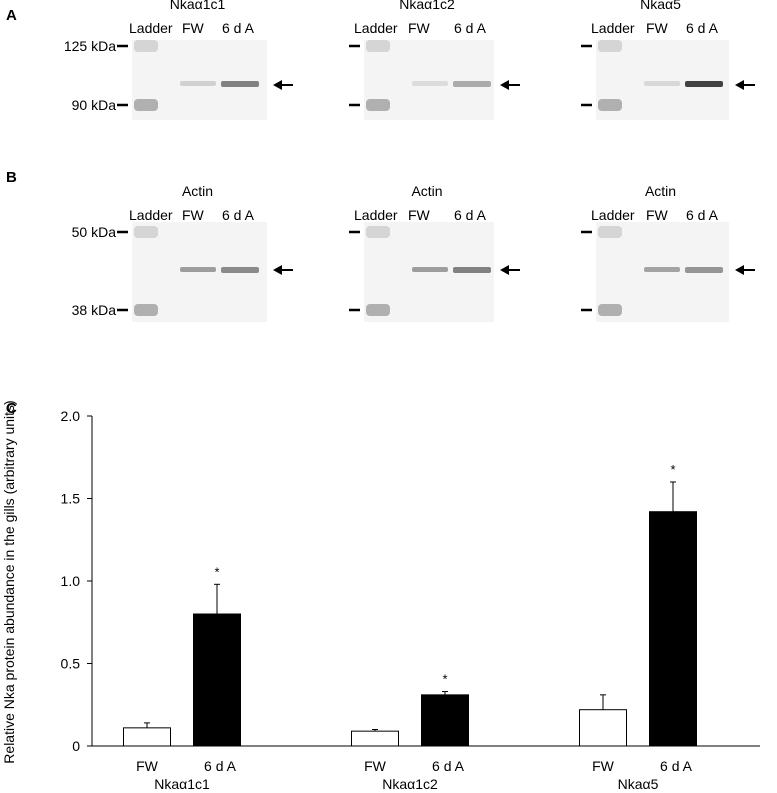  What do you see at coordinates (71, 499) in the screenshot?
I see `y-tick-label: 1.5` at bounding box center [71, 499].